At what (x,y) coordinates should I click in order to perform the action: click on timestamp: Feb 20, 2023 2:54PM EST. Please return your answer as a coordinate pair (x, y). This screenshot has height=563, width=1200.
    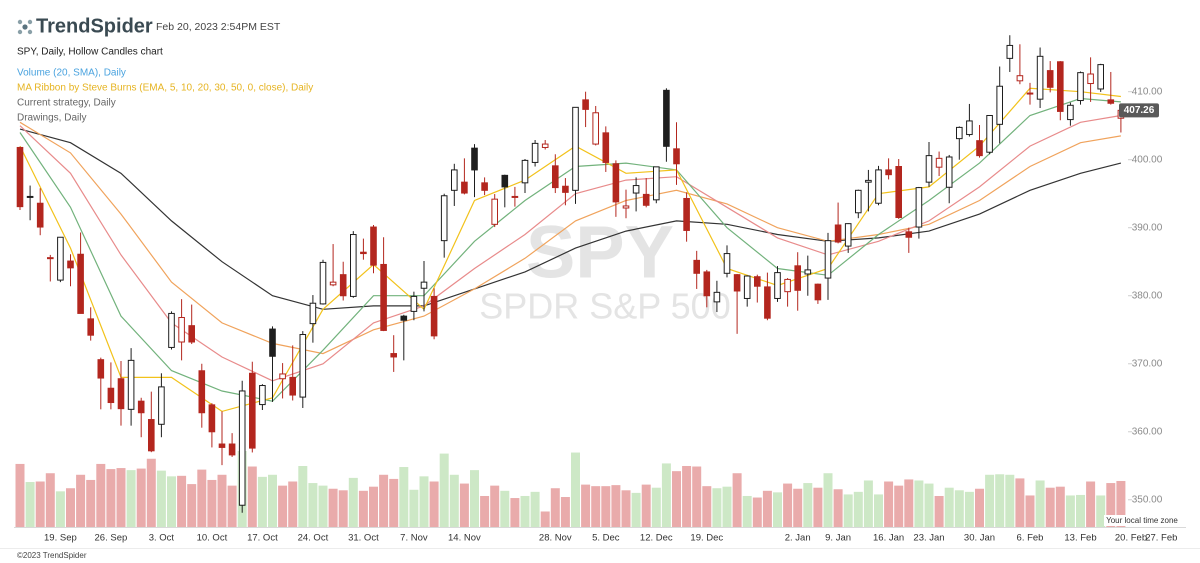
    Looking at the image, I should click on (218, 27).